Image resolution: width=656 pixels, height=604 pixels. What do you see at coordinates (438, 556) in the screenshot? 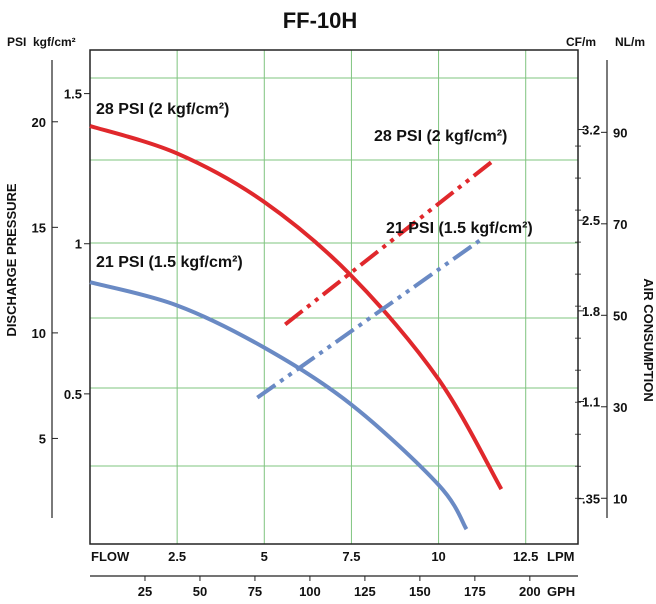
I see `lpm-tick-label-3: 10` at bounding box center [438, 556].